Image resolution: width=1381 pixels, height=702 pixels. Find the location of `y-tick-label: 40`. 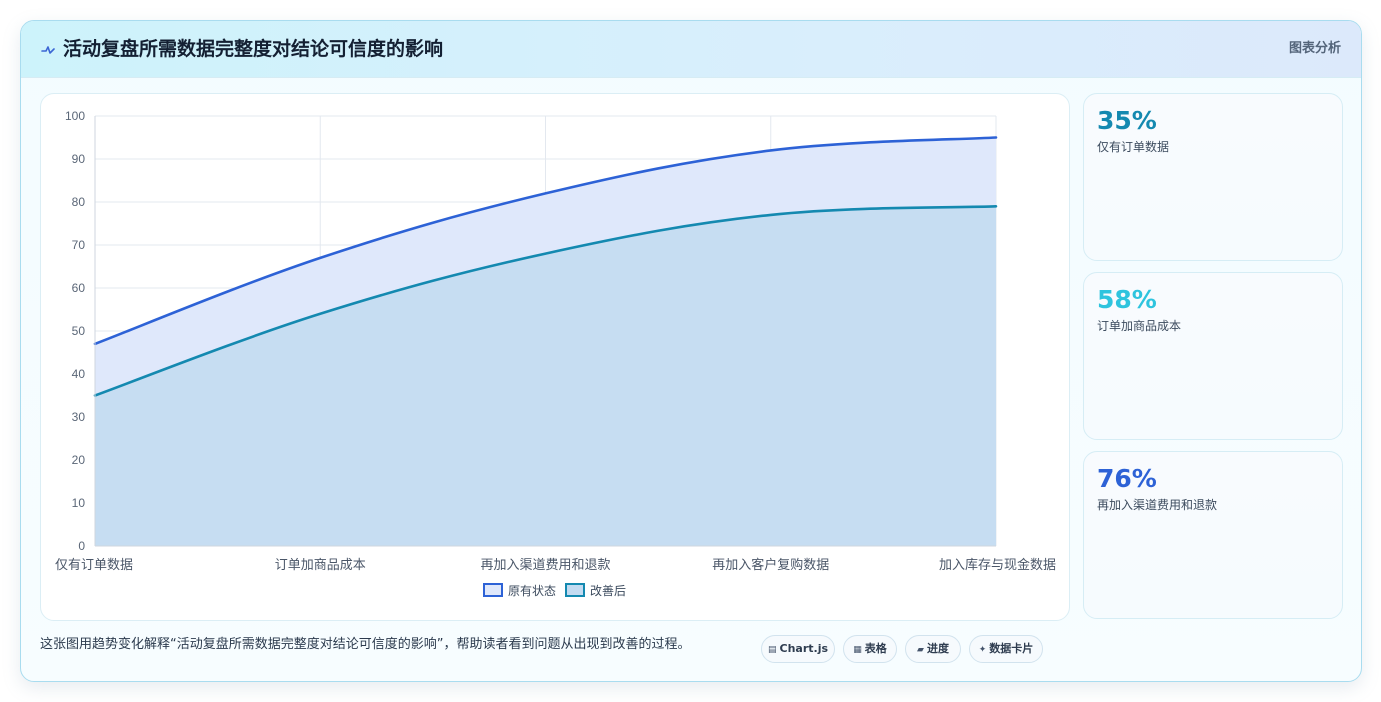

y-tick-label: 40 is located at coordinates (79, 374).